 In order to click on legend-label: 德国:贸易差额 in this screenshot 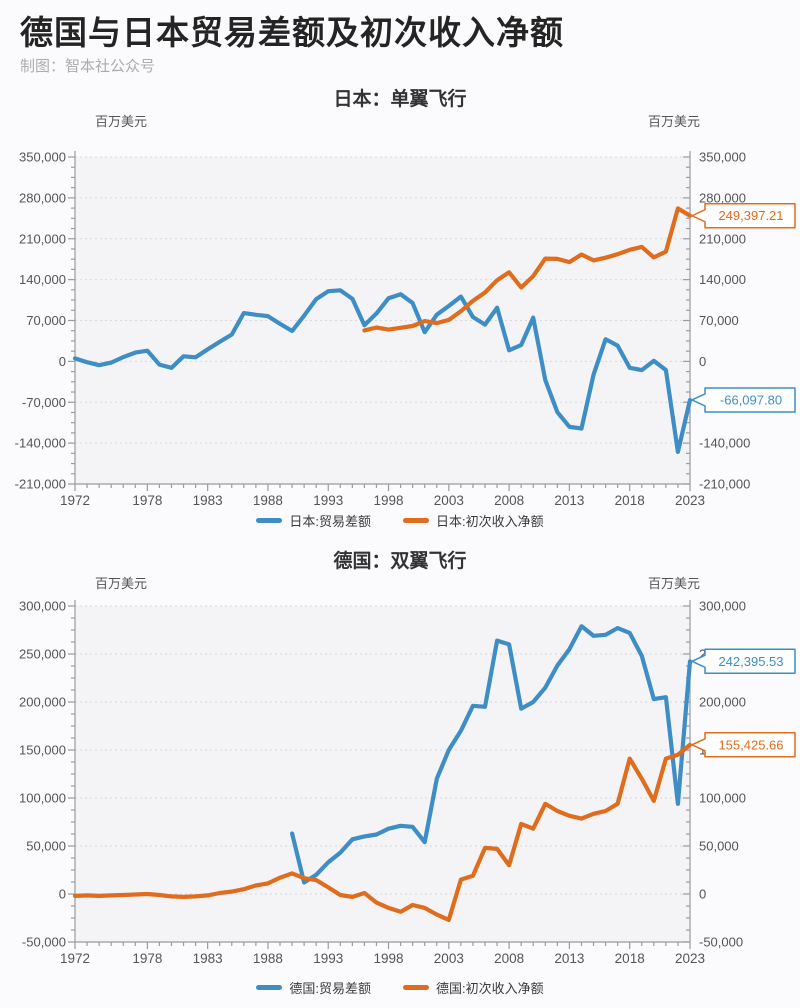, I will do `click(330, 988)`.